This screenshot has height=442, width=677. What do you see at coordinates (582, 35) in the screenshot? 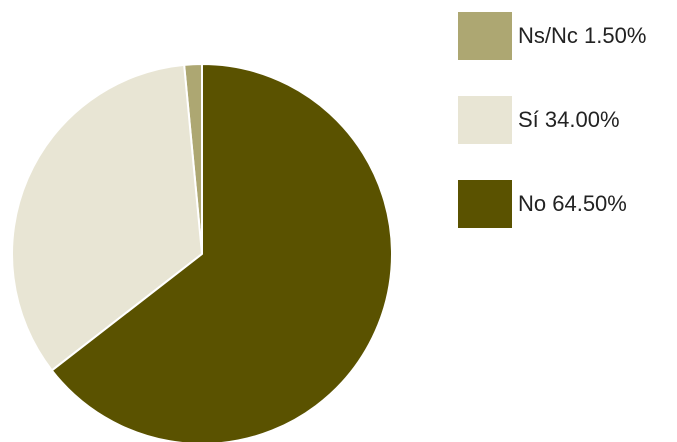
I see `legend-label-ns-nc: Ns/Nc 1.50%` at bounding box center [582, 35].